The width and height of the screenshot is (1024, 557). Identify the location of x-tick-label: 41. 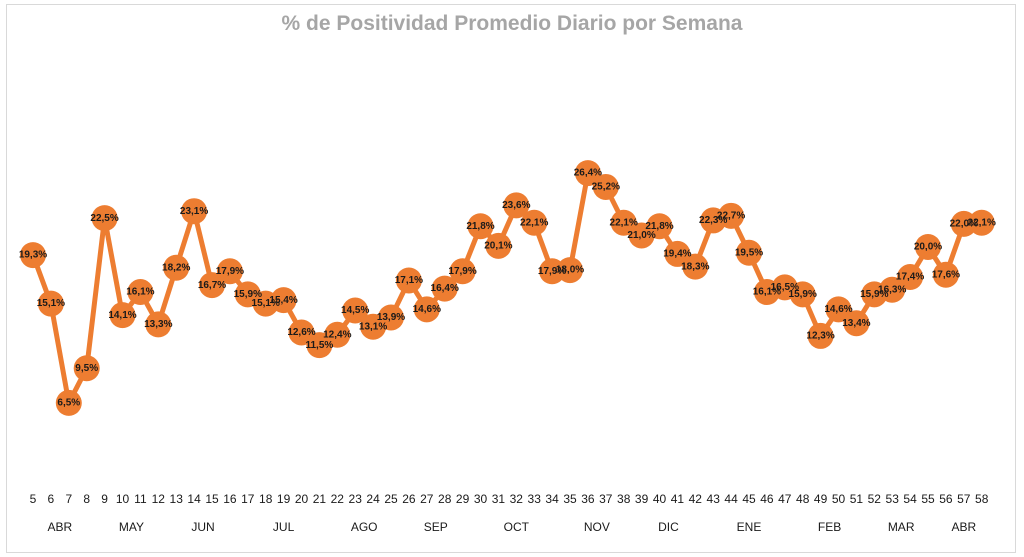
(678, 499).